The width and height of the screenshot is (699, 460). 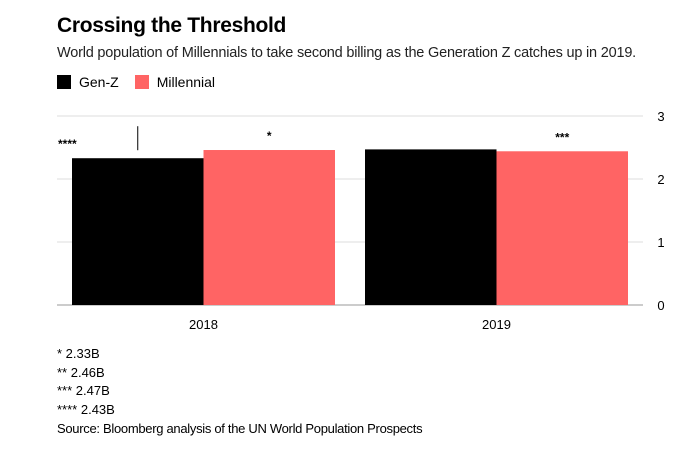 I want to click on data-label-marker: *, so click(x=269, y=136).